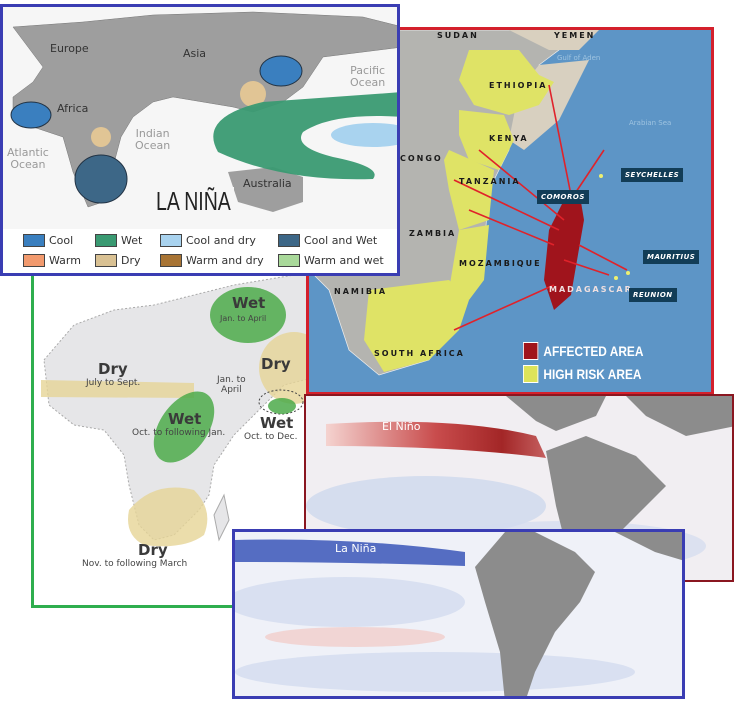  I want to click on legend-item: Cool and Wet, so click(327, 240).